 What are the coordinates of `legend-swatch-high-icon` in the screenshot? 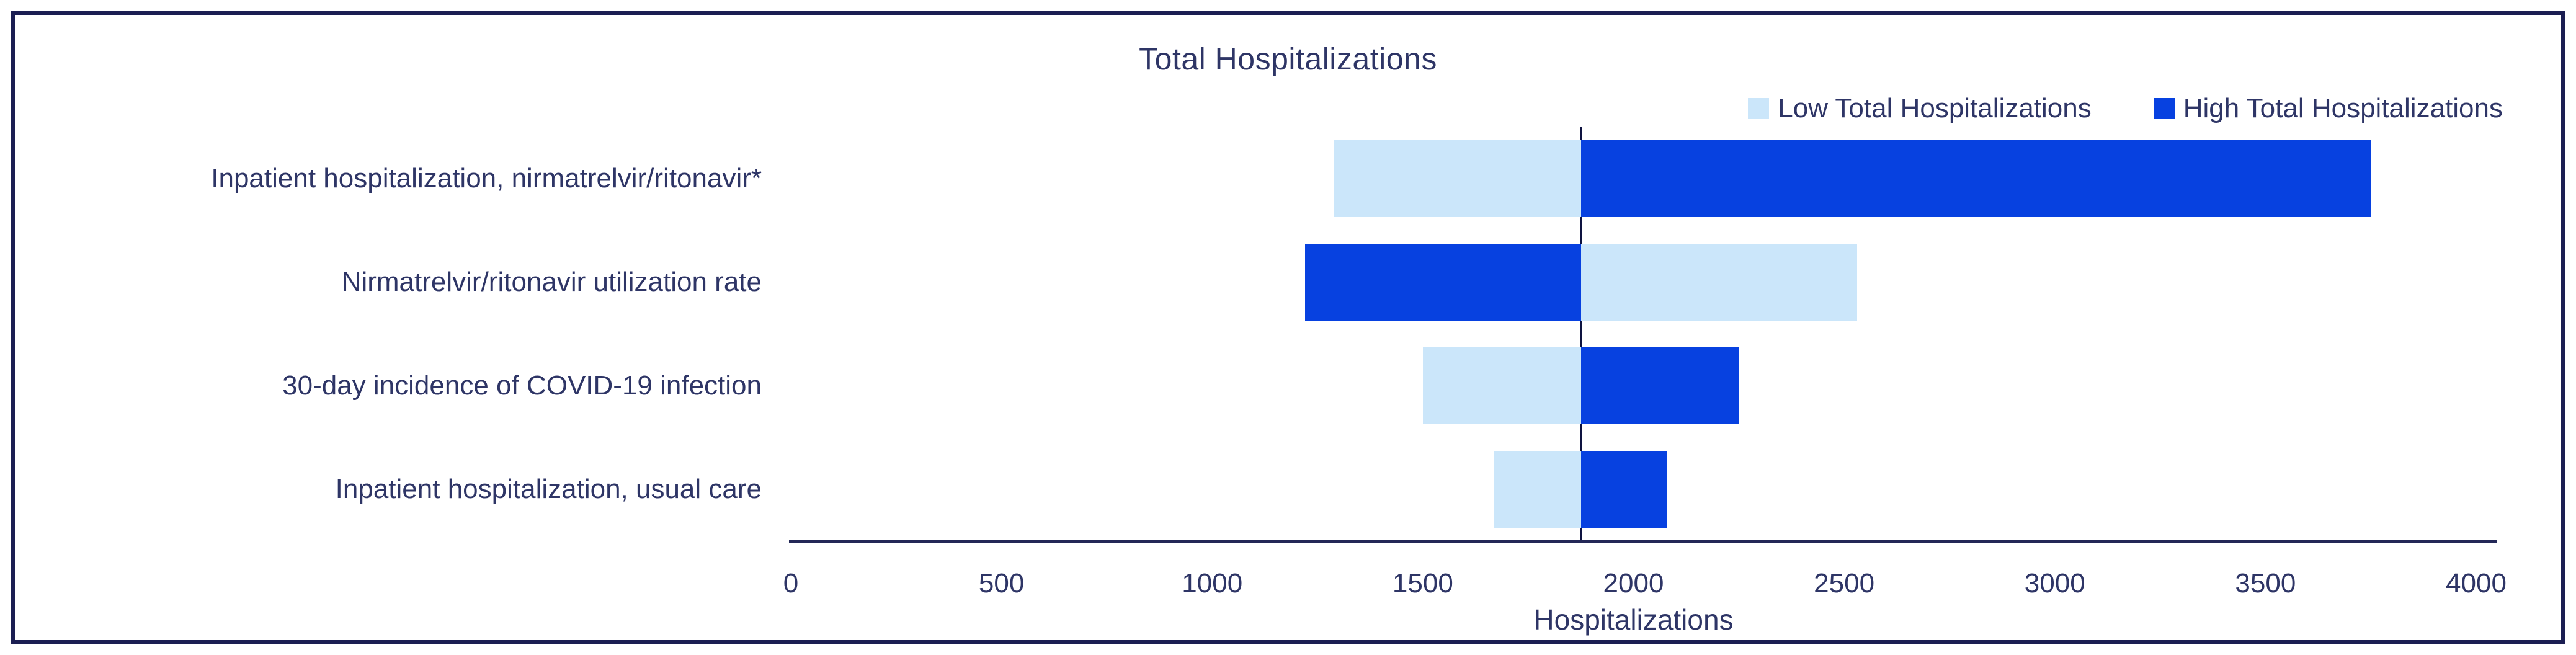 It's located at (2164, 108).